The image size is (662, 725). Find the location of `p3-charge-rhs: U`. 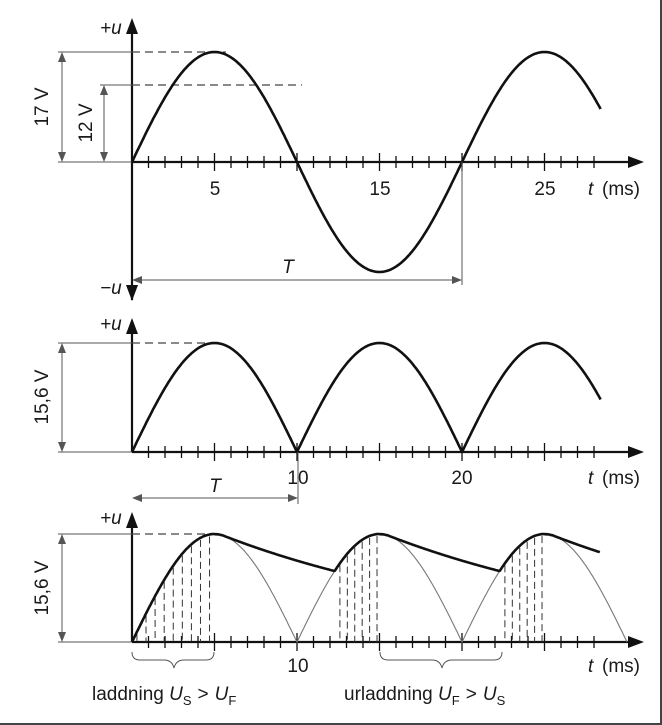

p3-charge-rhs: U is located at coordinates (222, 694).